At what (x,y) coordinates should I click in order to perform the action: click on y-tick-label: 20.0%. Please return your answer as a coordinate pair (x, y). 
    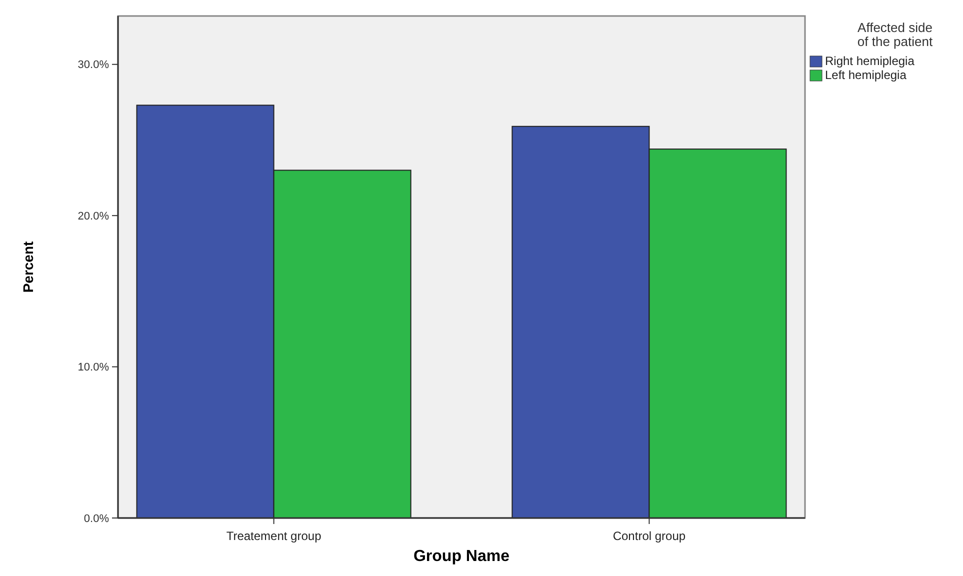
    Looking at the image, I should click on (94, 216).